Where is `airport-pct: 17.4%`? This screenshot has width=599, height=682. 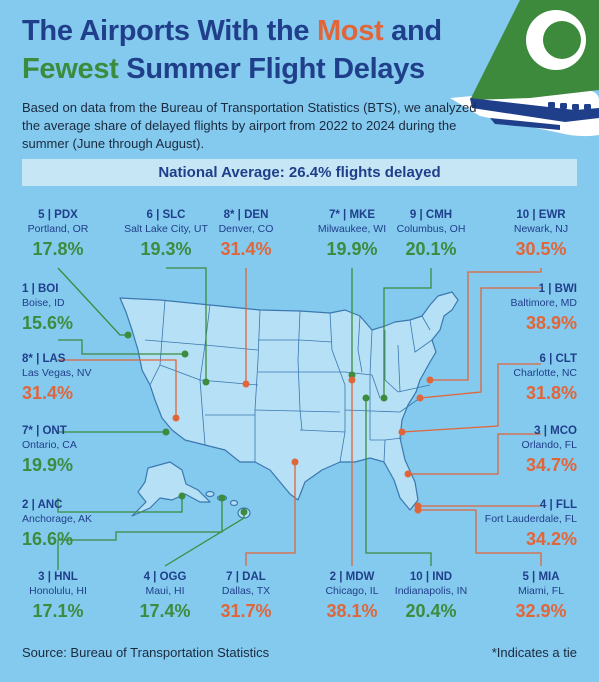 airport-pct: 17.4% is located at coordinates (165, 611).